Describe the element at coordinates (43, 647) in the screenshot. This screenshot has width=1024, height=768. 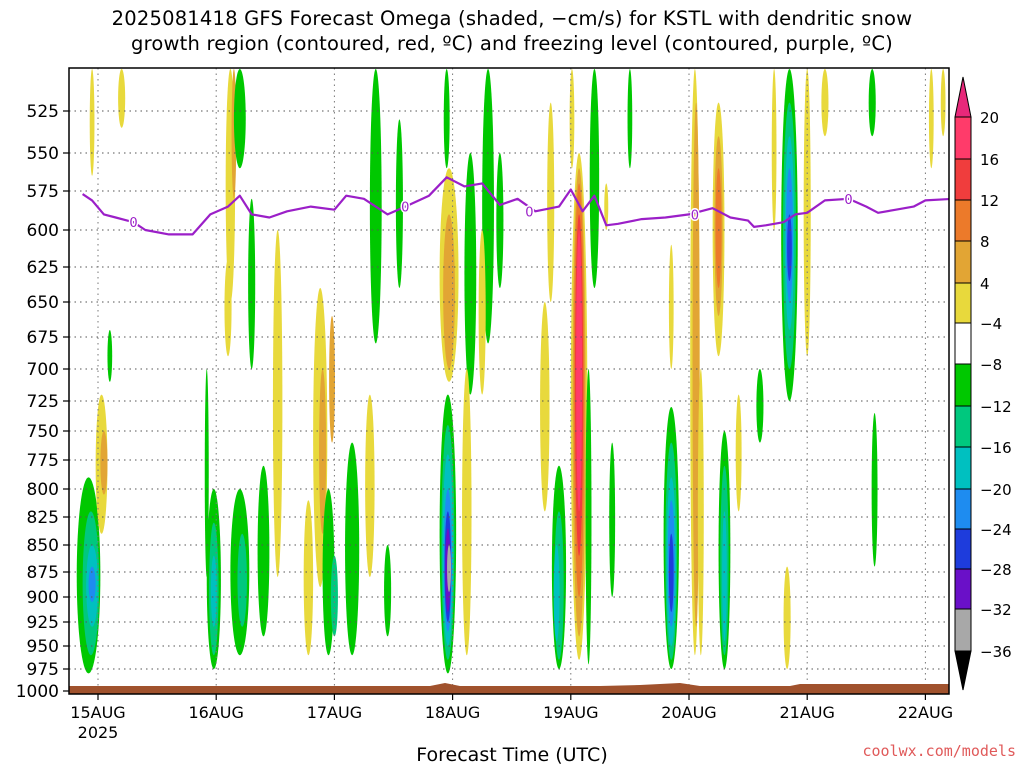
I see `y-tick-label: 950` at that location.